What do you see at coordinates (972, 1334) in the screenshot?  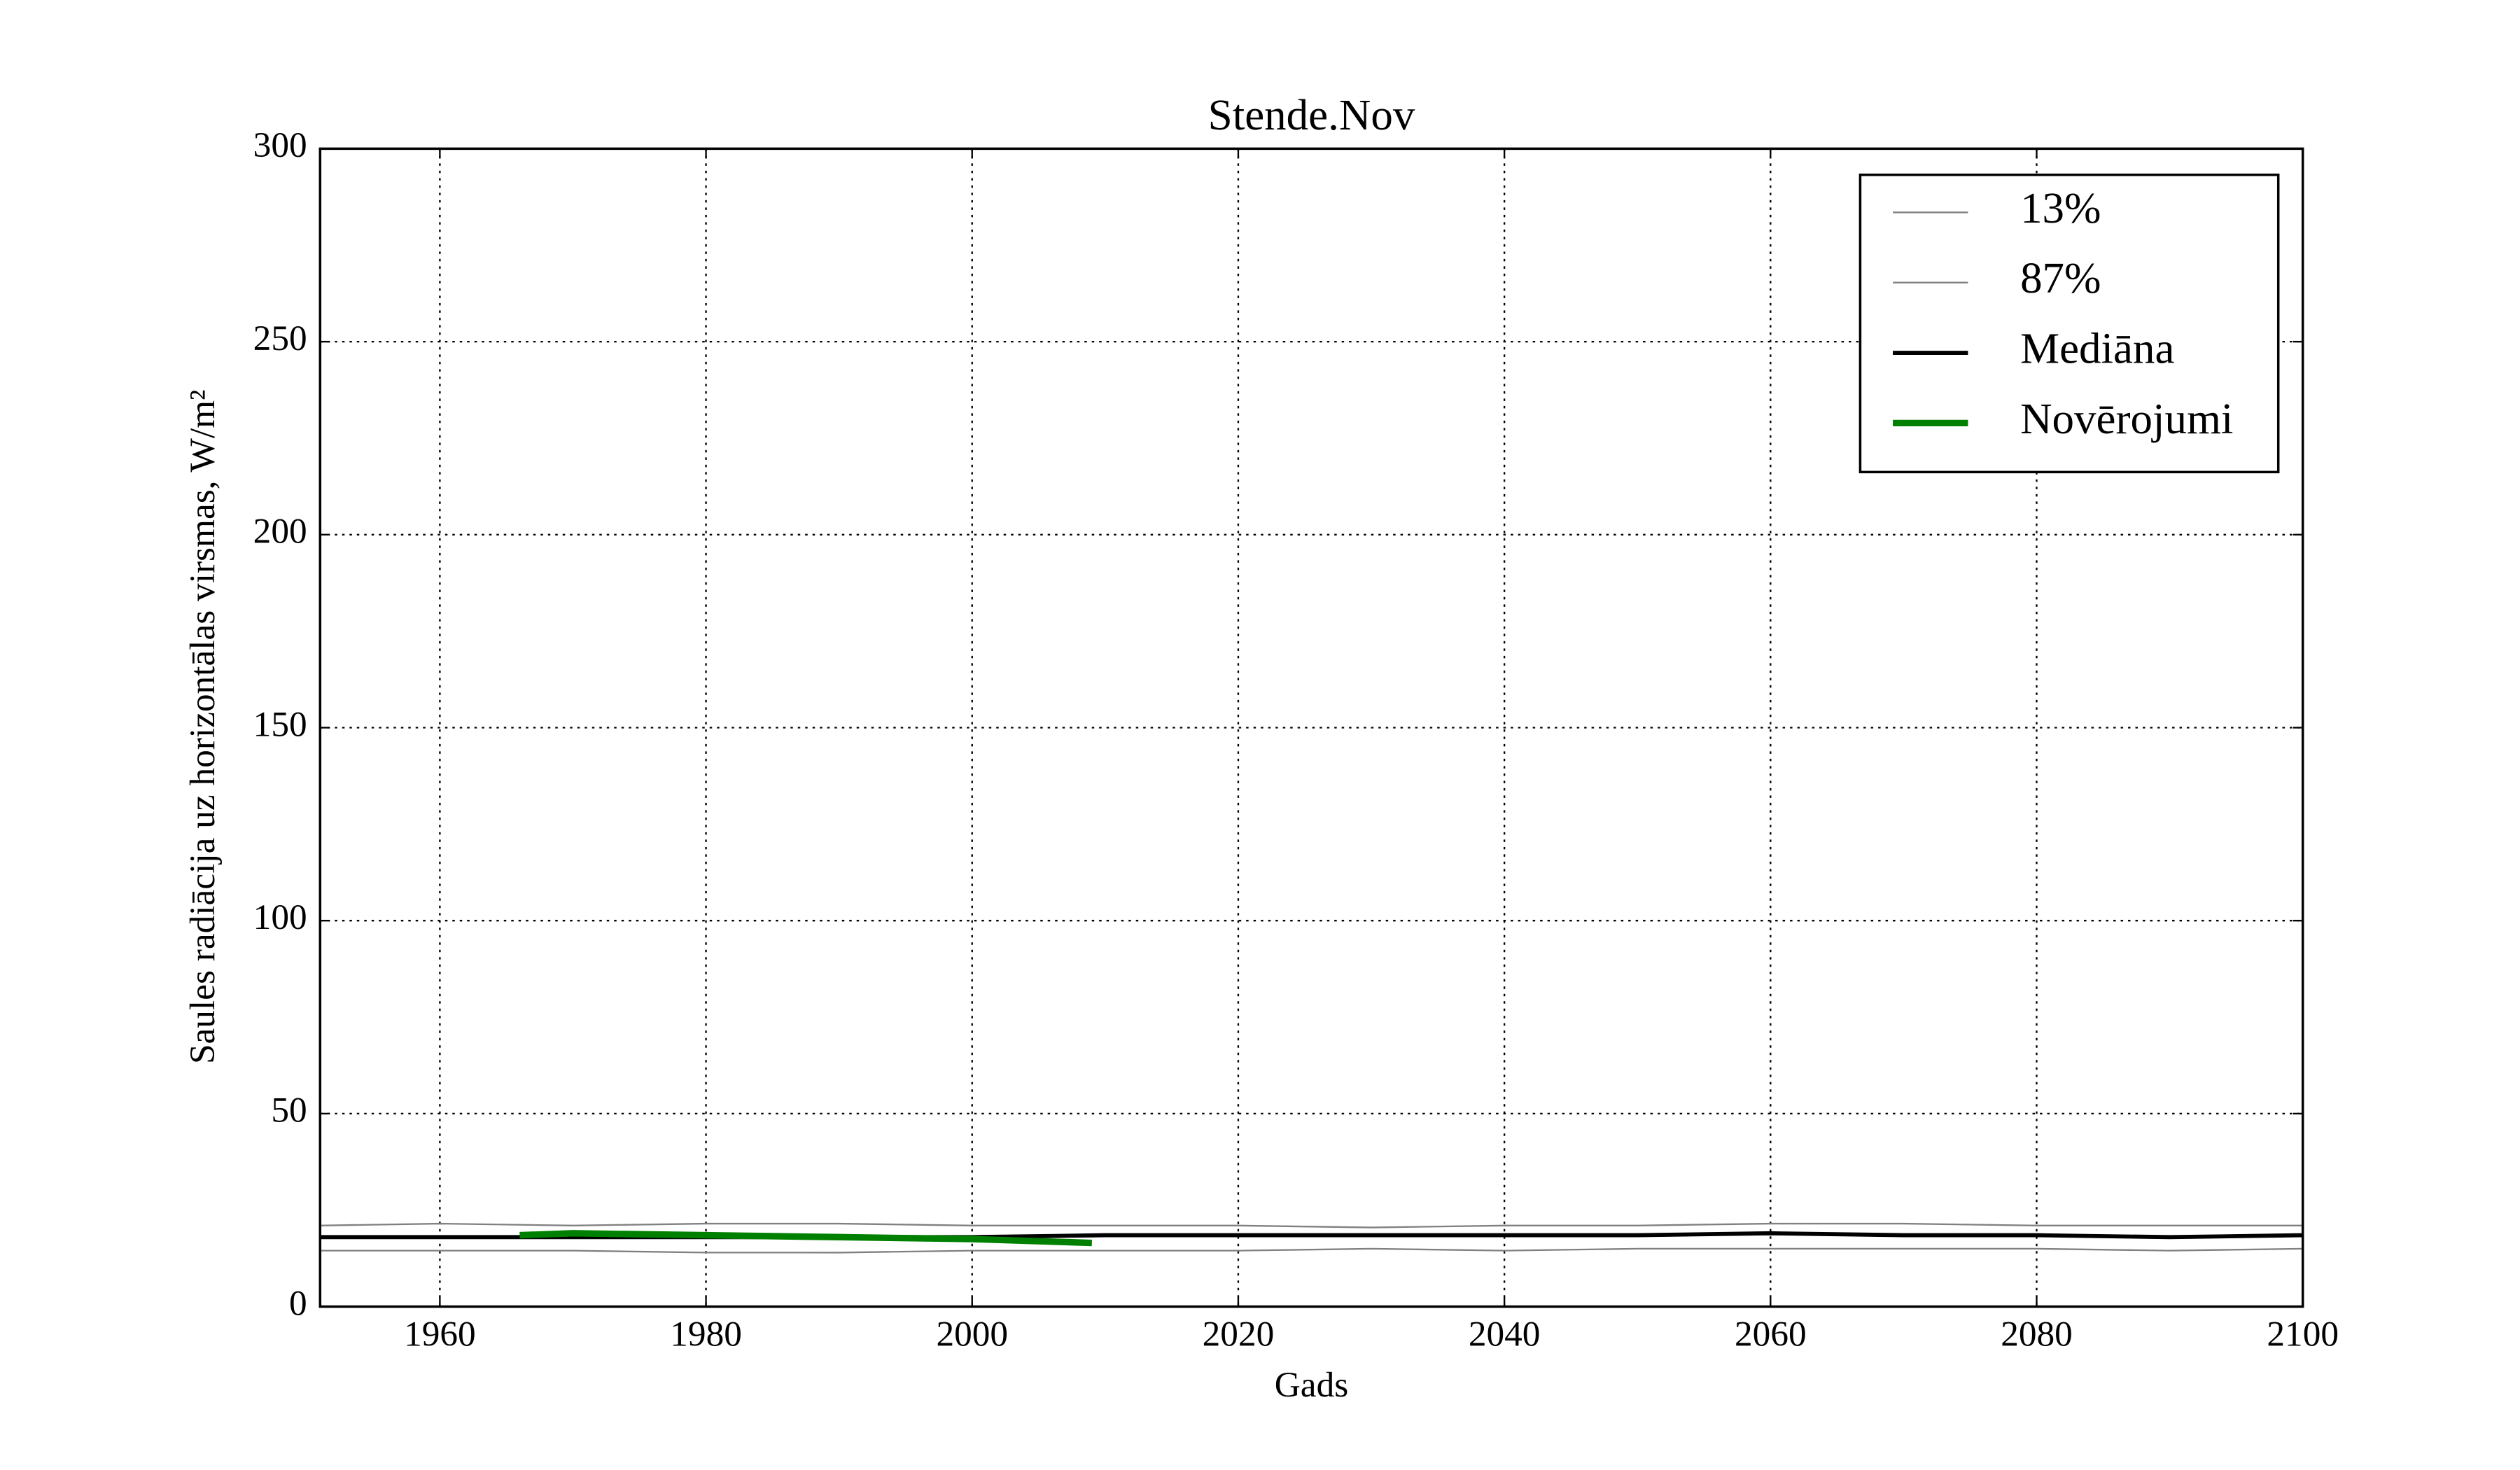 I see `x-tick-label: 2000` at bounding box center [972, 1334].